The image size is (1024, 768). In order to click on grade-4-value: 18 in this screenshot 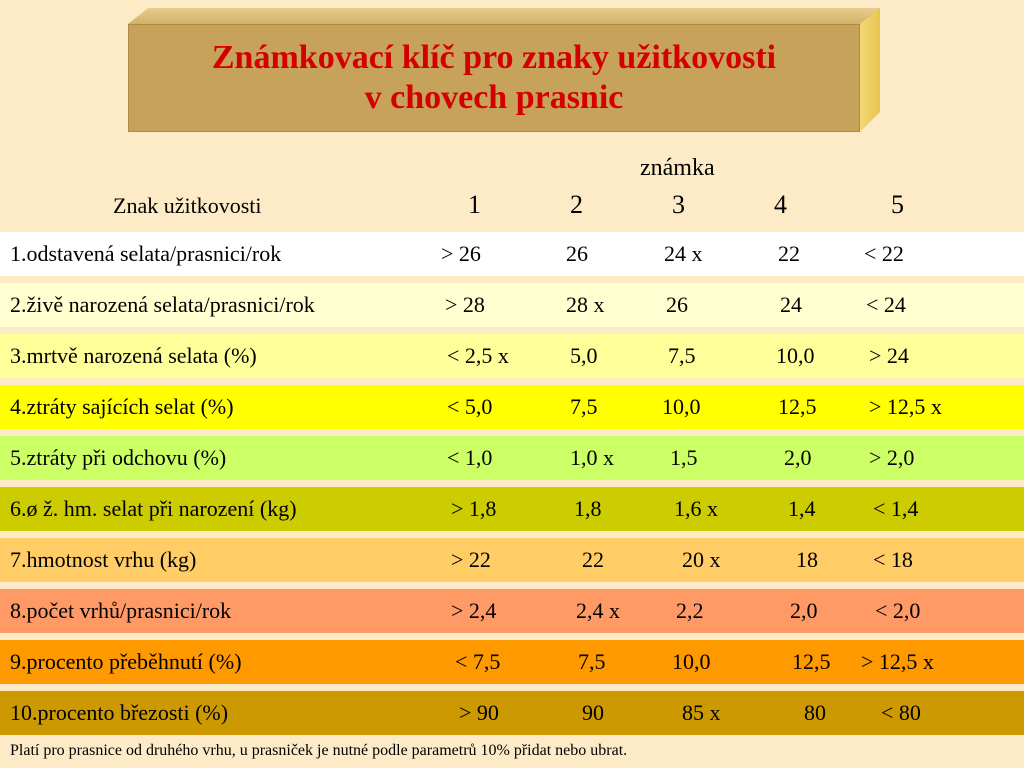, I will do `click(807, 559)`.